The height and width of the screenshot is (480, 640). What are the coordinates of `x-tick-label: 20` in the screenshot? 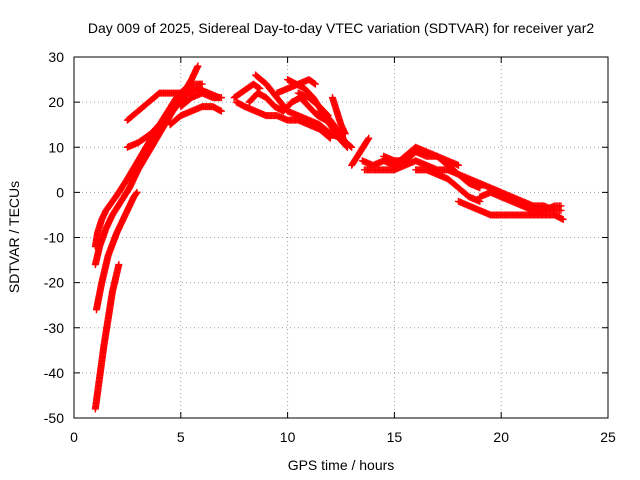 It's located at (501, 437).